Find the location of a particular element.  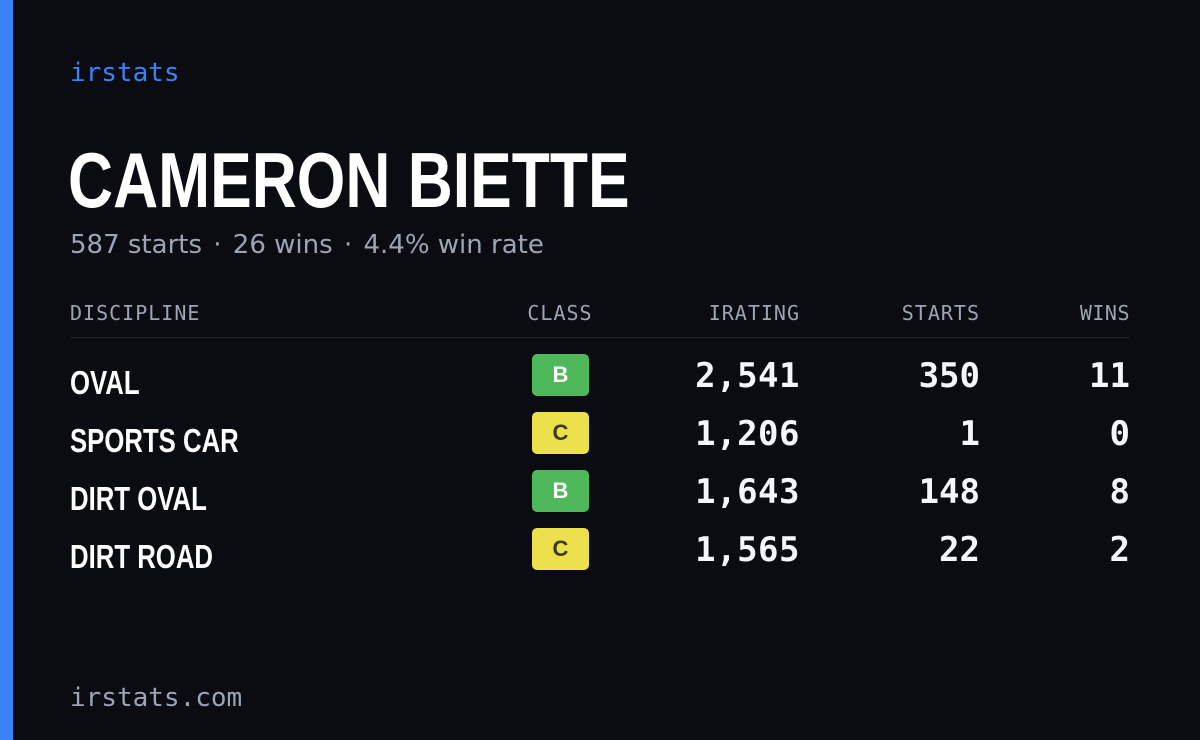

table-row: DIRT ROAD C 1,565 22 2 is located at coordinates (600, 557).